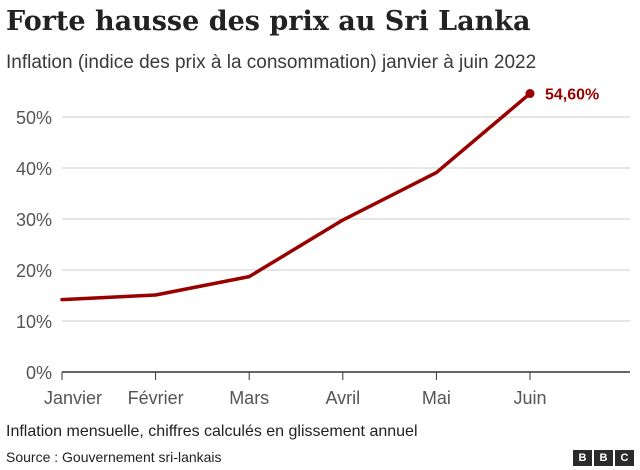 This screenshot has width=640, height=470. What do you see at coordinates (342, 398) in the screenshot?
I see `x-tick-label: Avril` at bounding box center [342, 398].